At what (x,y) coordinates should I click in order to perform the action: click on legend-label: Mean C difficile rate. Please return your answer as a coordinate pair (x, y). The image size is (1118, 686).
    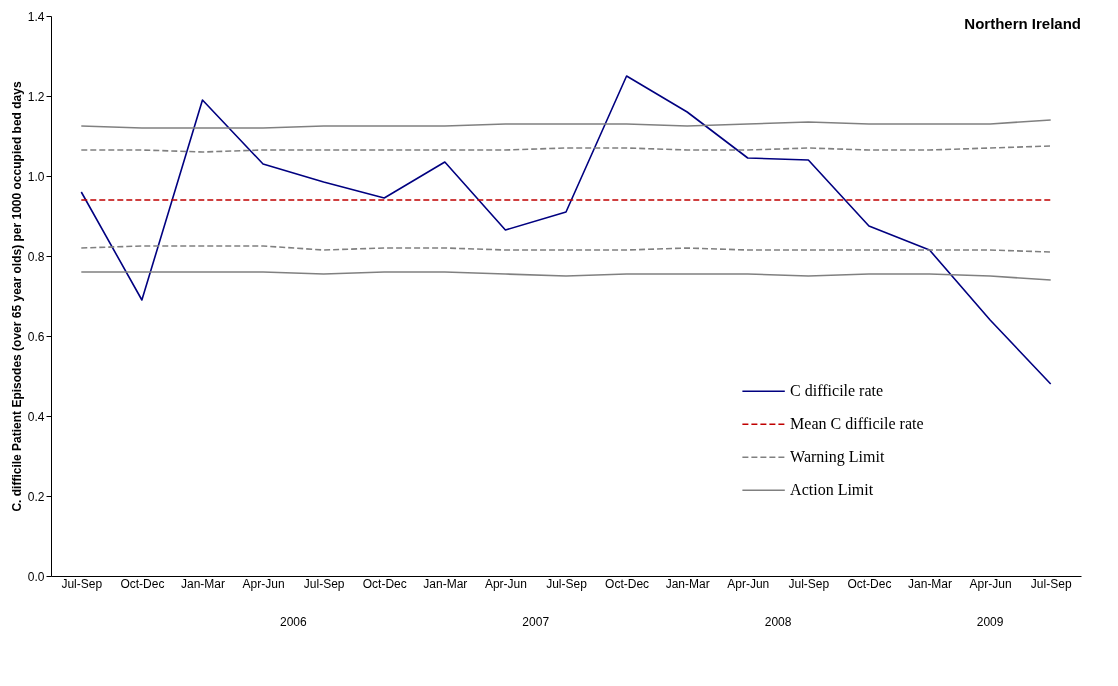
    Looking at the image, I should click on (857, 424).